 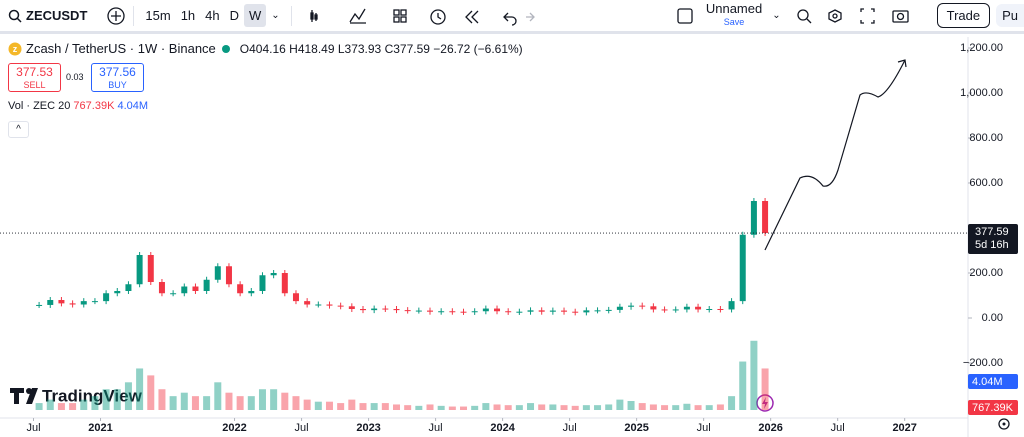 What do you see at coordinates (983, 363) in the screenshot?
I see `y-tick-label: −200.00` at bounding box center [983, 363].